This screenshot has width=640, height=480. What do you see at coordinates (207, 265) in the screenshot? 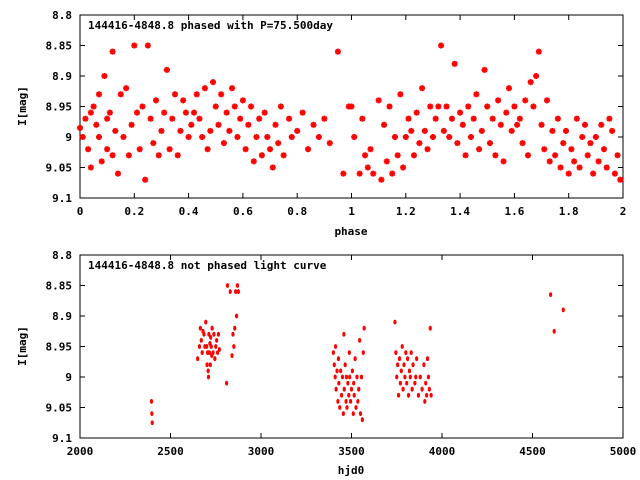
I see `chart-title: 144416-4848.8 not phased light curve` at bounding box center [207, 265].